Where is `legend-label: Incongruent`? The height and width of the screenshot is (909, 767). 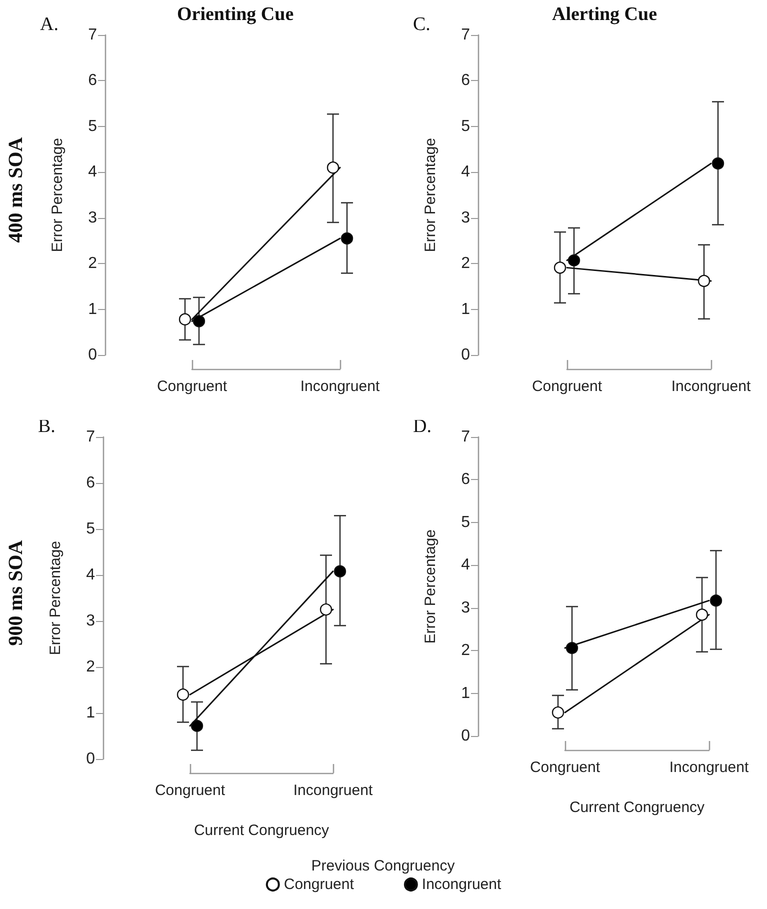 legend-label: Incongruent is located at coordinates (462, 884).